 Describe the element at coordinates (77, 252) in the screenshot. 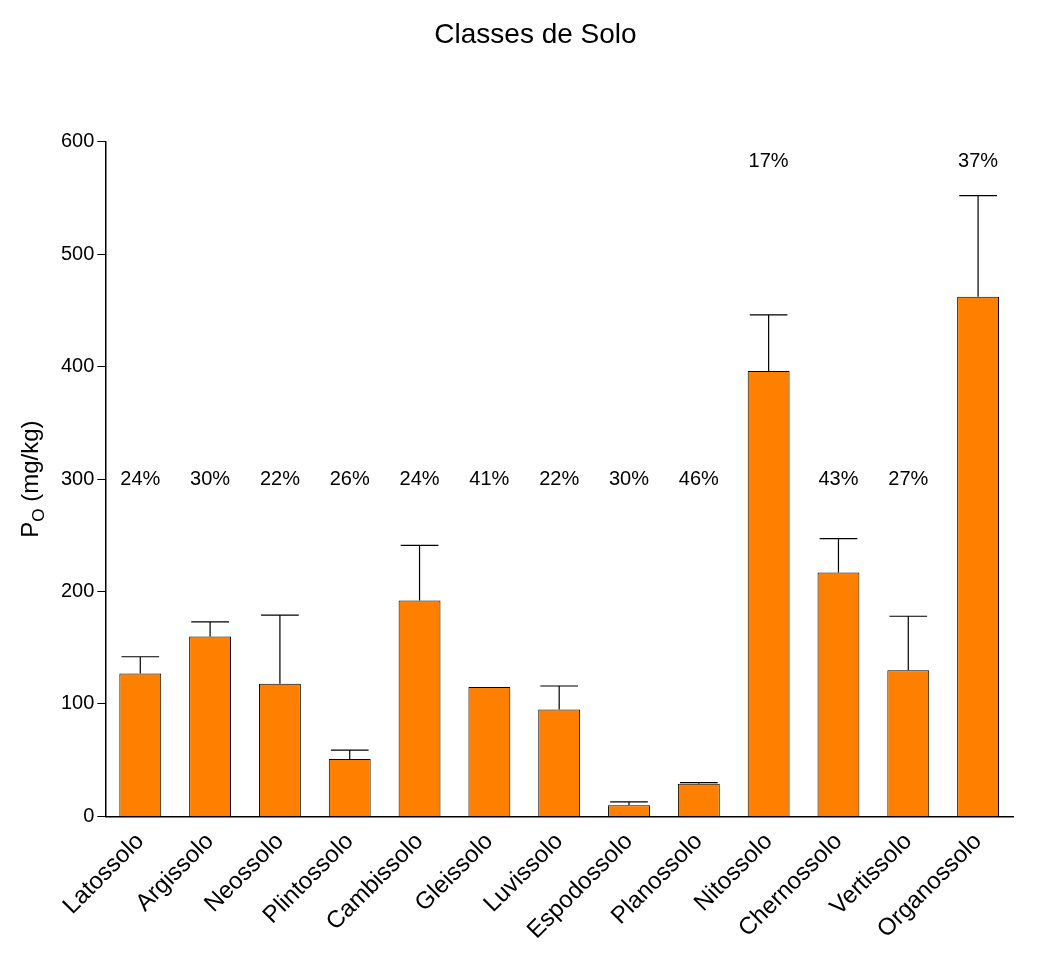

I see `y-tick-label: 500` at that location.